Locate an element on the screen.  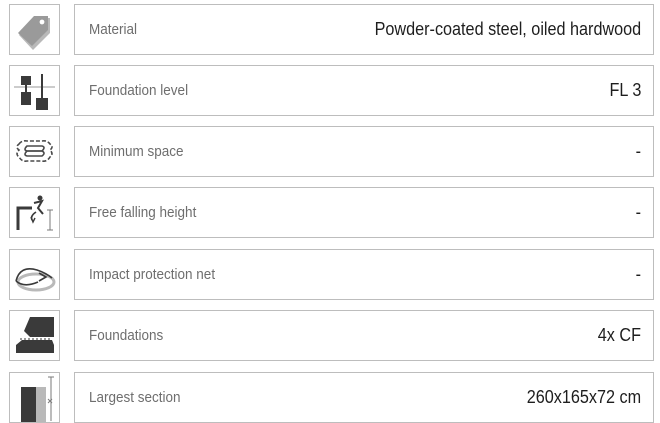
spec-label: Largest section is located at coordinates (135, 397).